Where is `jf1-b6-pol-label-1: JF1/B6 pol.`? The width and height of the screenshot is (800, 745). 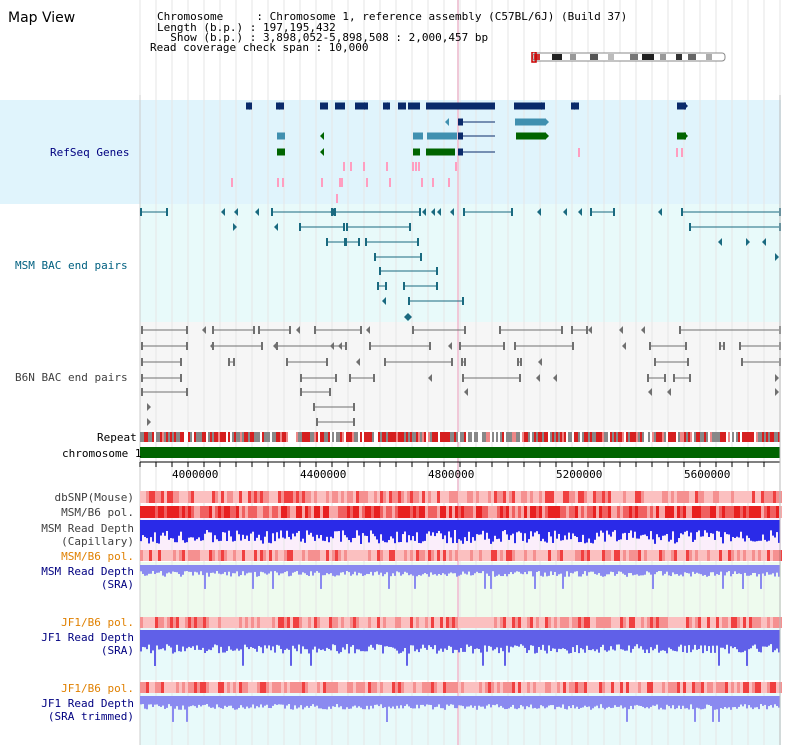
jf1-b6-pol-label-1: JF1/B6 pol. is located at coordinates (97, 622).